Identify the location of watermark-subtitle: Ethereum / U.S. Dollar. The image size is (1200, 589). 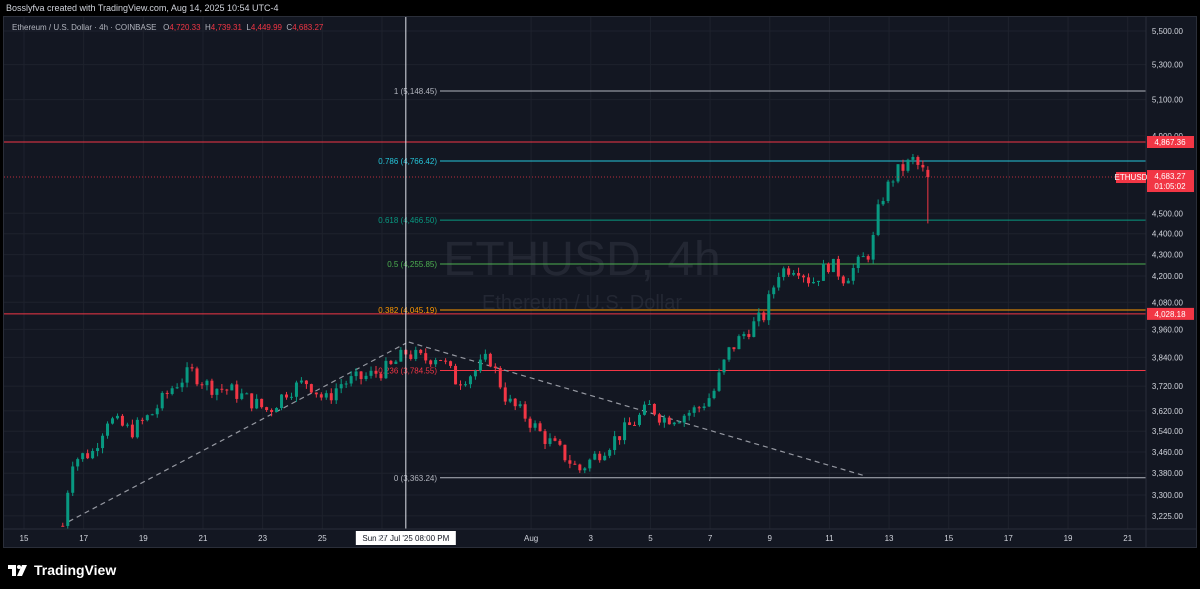
(582, 303).